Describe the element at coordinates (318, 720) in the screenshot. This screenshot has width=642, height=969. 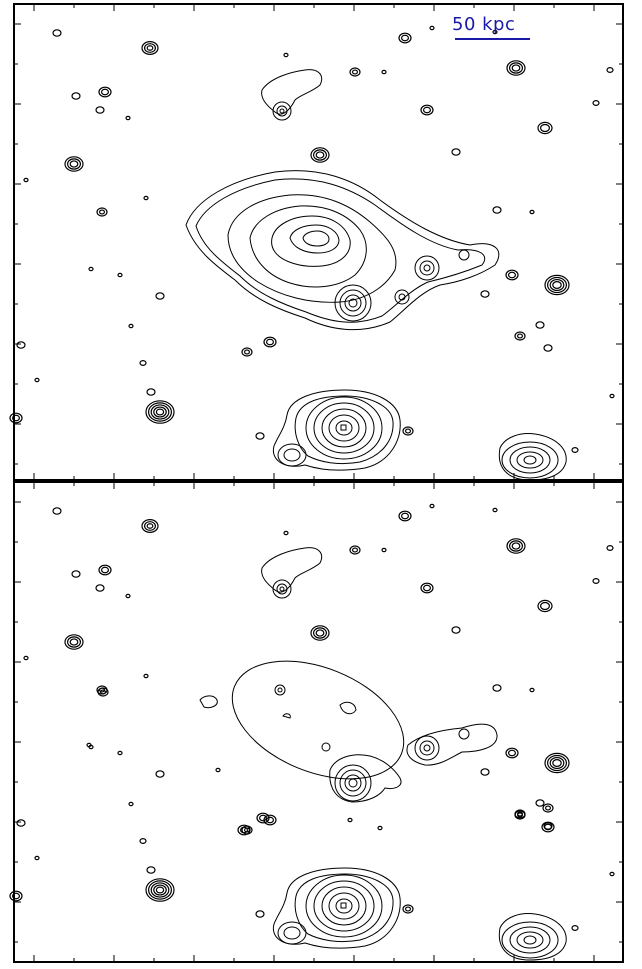
I see `model-ellipse` at that location.